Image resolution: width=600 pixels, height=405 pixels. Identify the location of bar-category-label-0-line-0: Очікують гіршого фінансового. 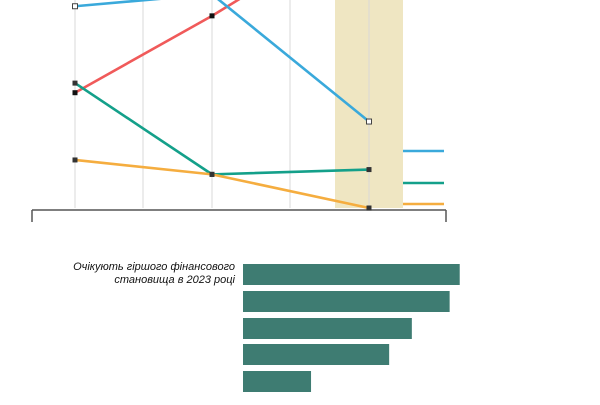
(154, 267).